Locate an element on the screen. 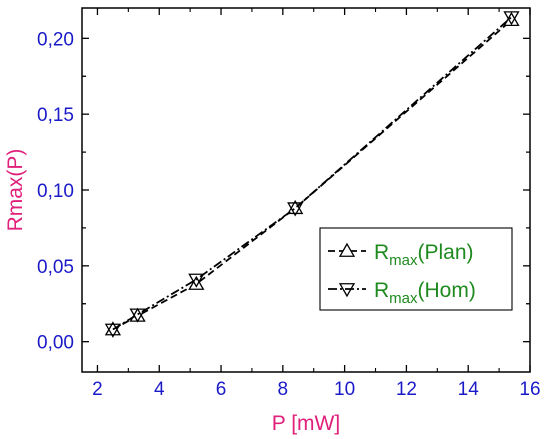  y-axis-title: Rmax(P) is located at coordinates (15, 190).